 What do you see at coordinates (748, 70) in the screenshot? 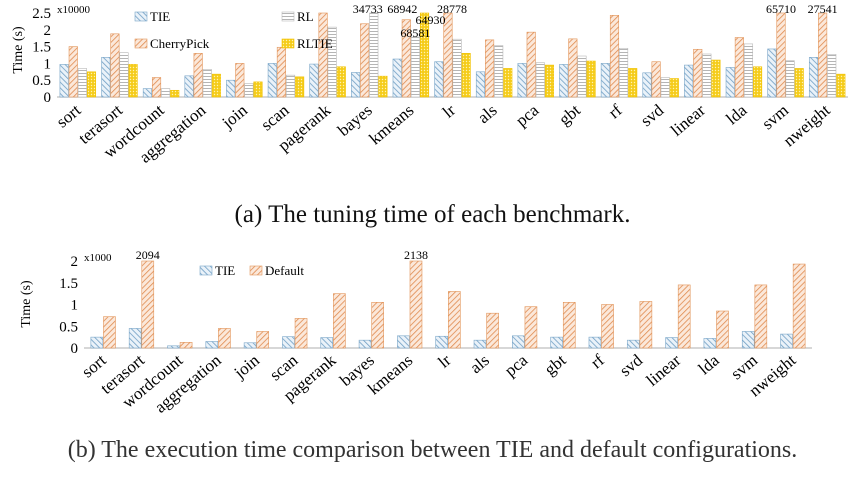
I see `bar-rl-lda` at bounding box center [748, 70].